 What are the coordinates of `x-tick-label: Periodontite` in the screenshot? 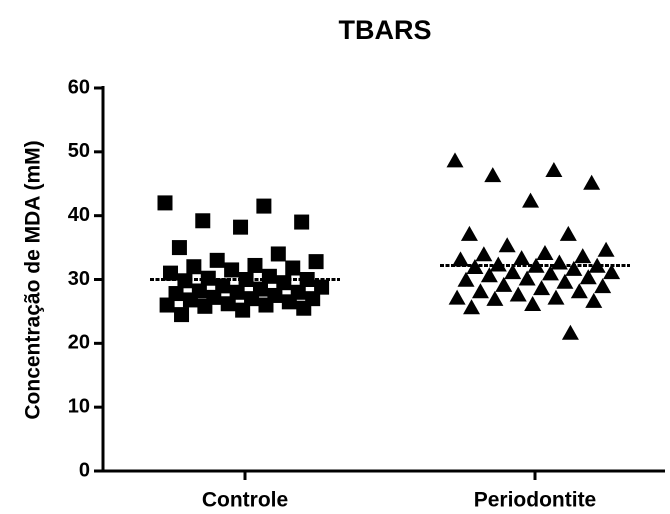 It's located at (535, 500).